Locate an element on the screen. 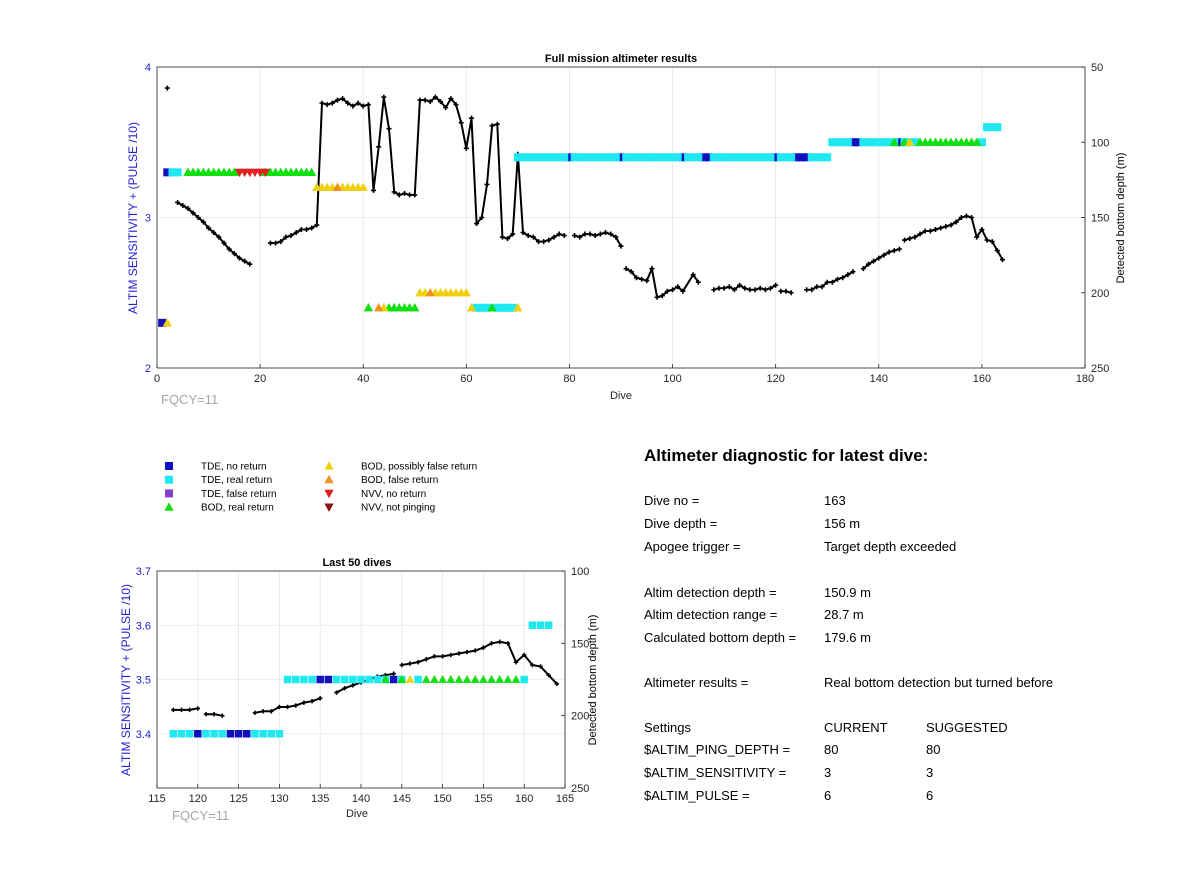 The image size is (1200, 885). diagnostic-row-label: Apogee trigger = is located at coordinates (692, 546).